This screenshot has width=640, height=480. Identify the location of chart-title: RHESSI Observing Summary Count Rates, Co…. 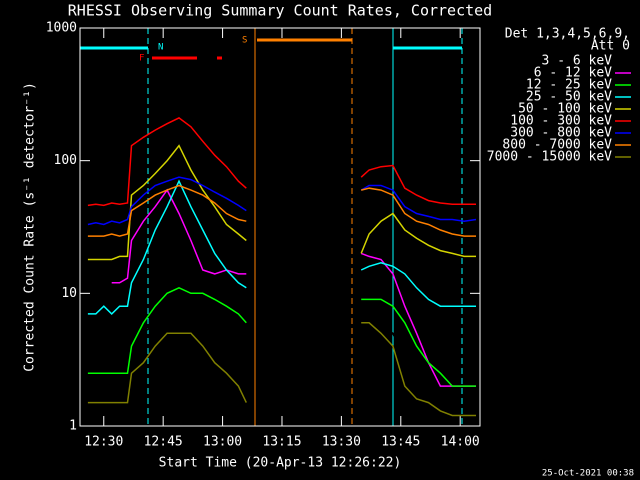
(280, 11).